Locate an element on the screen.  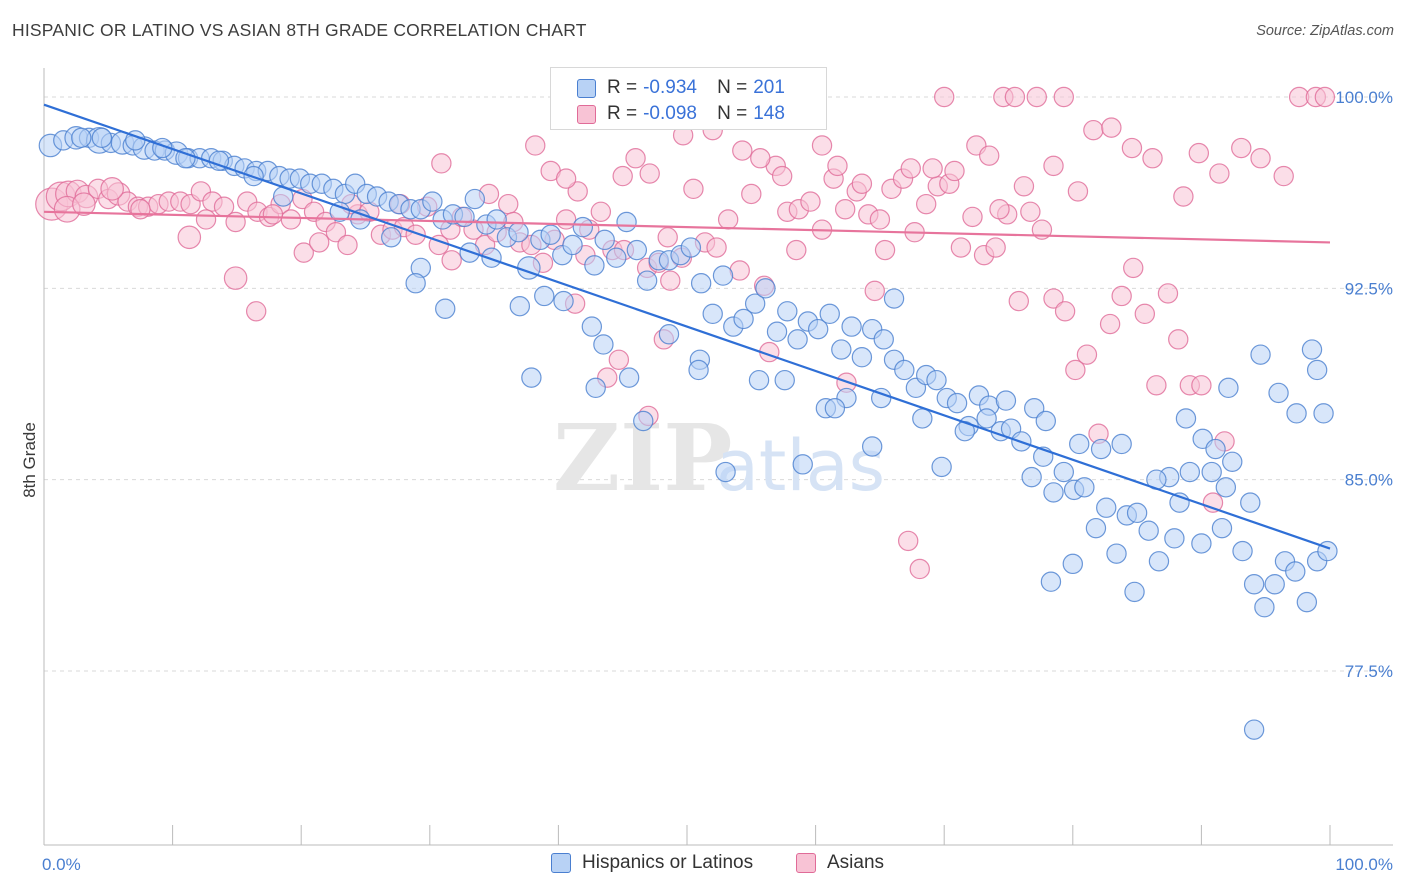
stats-legend: R = -0.934 N = 201 R = -0.098 N = 148 is located at coordinates (688, 98).